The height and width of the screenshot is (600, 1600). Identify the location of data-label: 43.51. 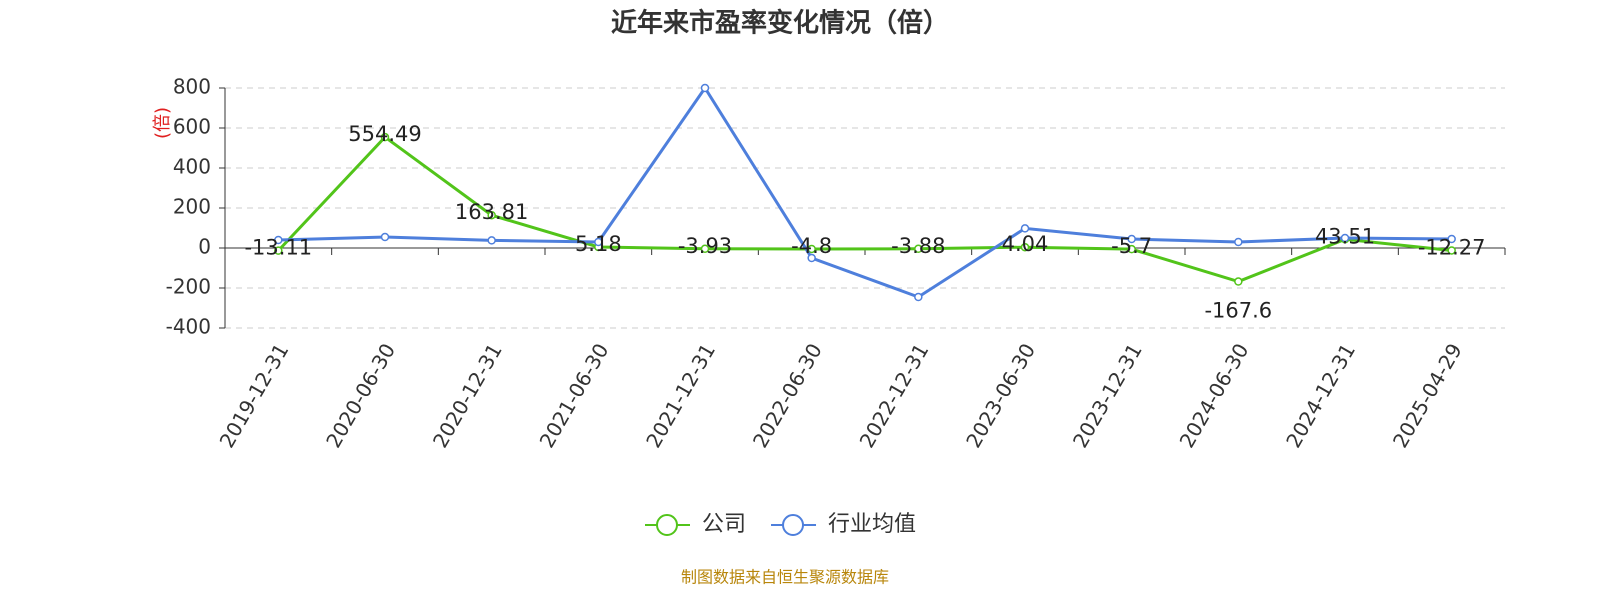
(1345, 236).